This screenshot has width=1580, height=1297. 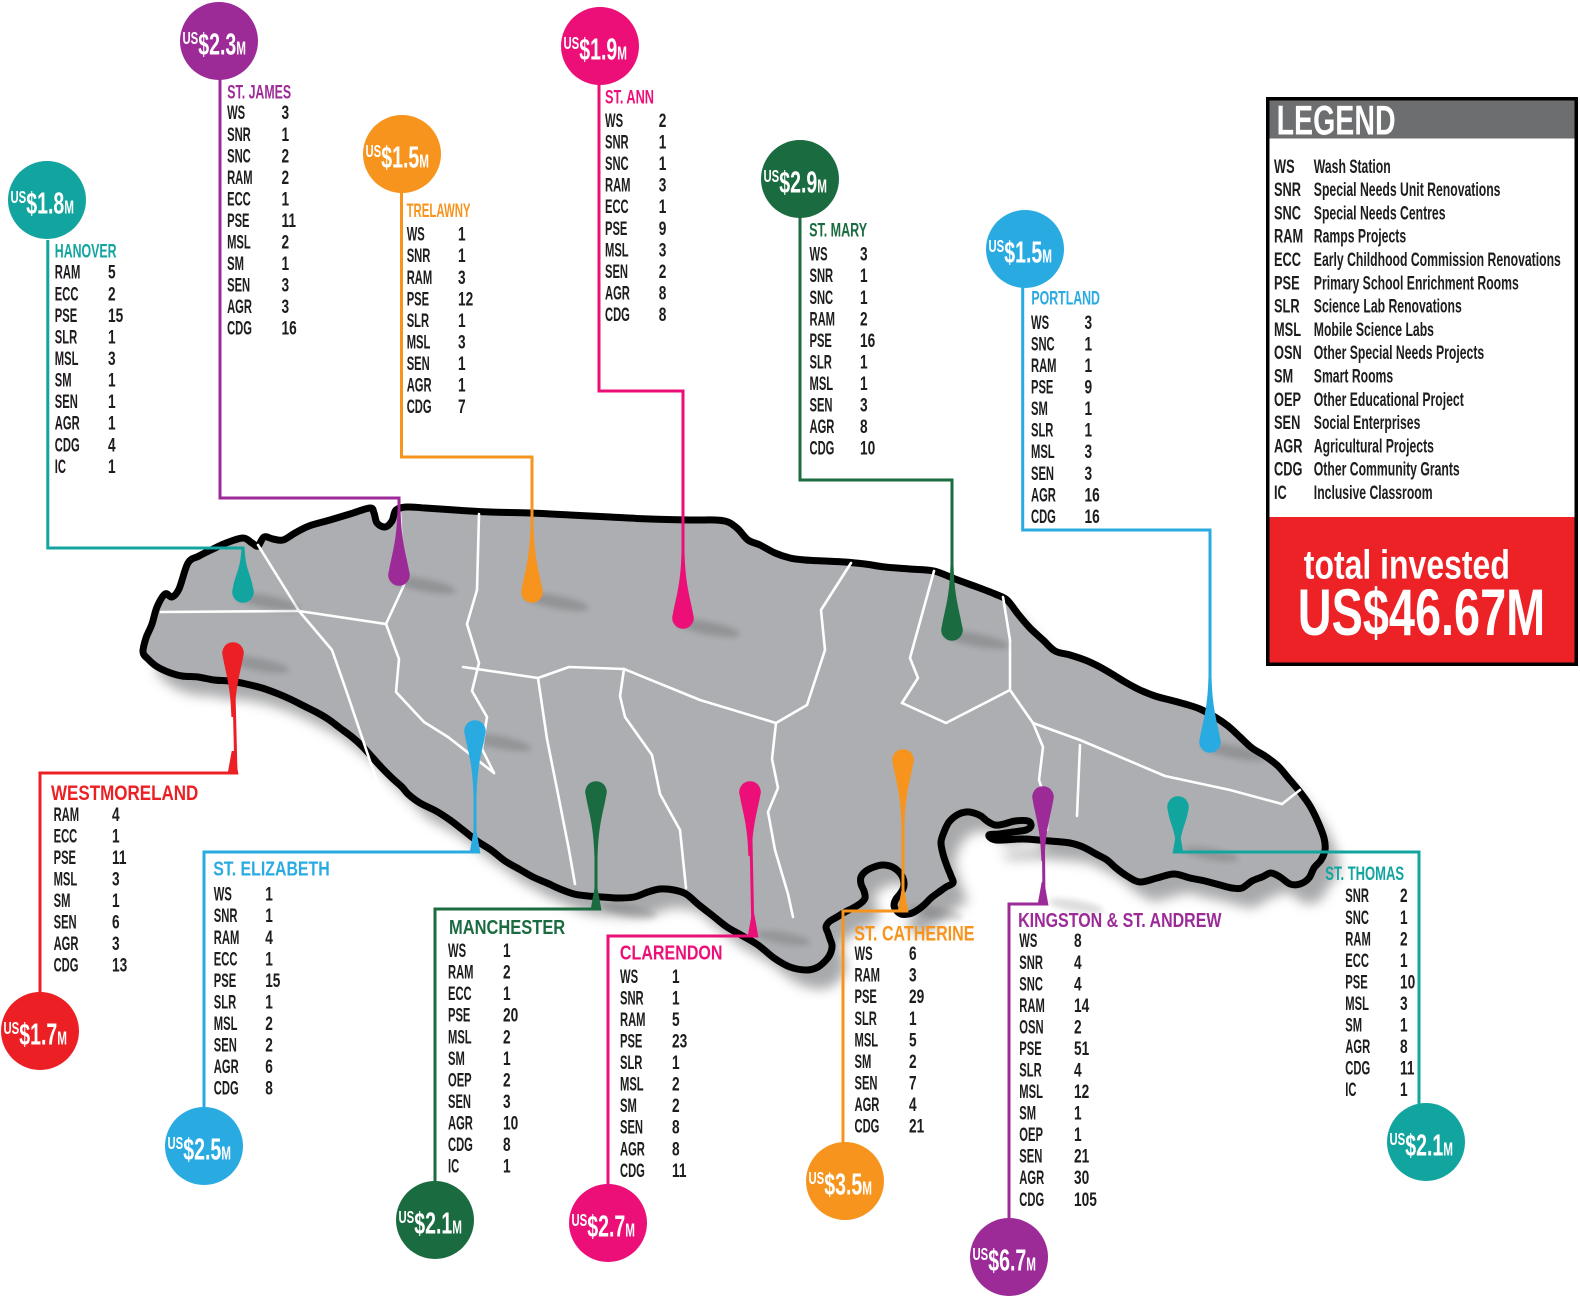 I want to click on svg-text: 13, so click(x=119, y=965).